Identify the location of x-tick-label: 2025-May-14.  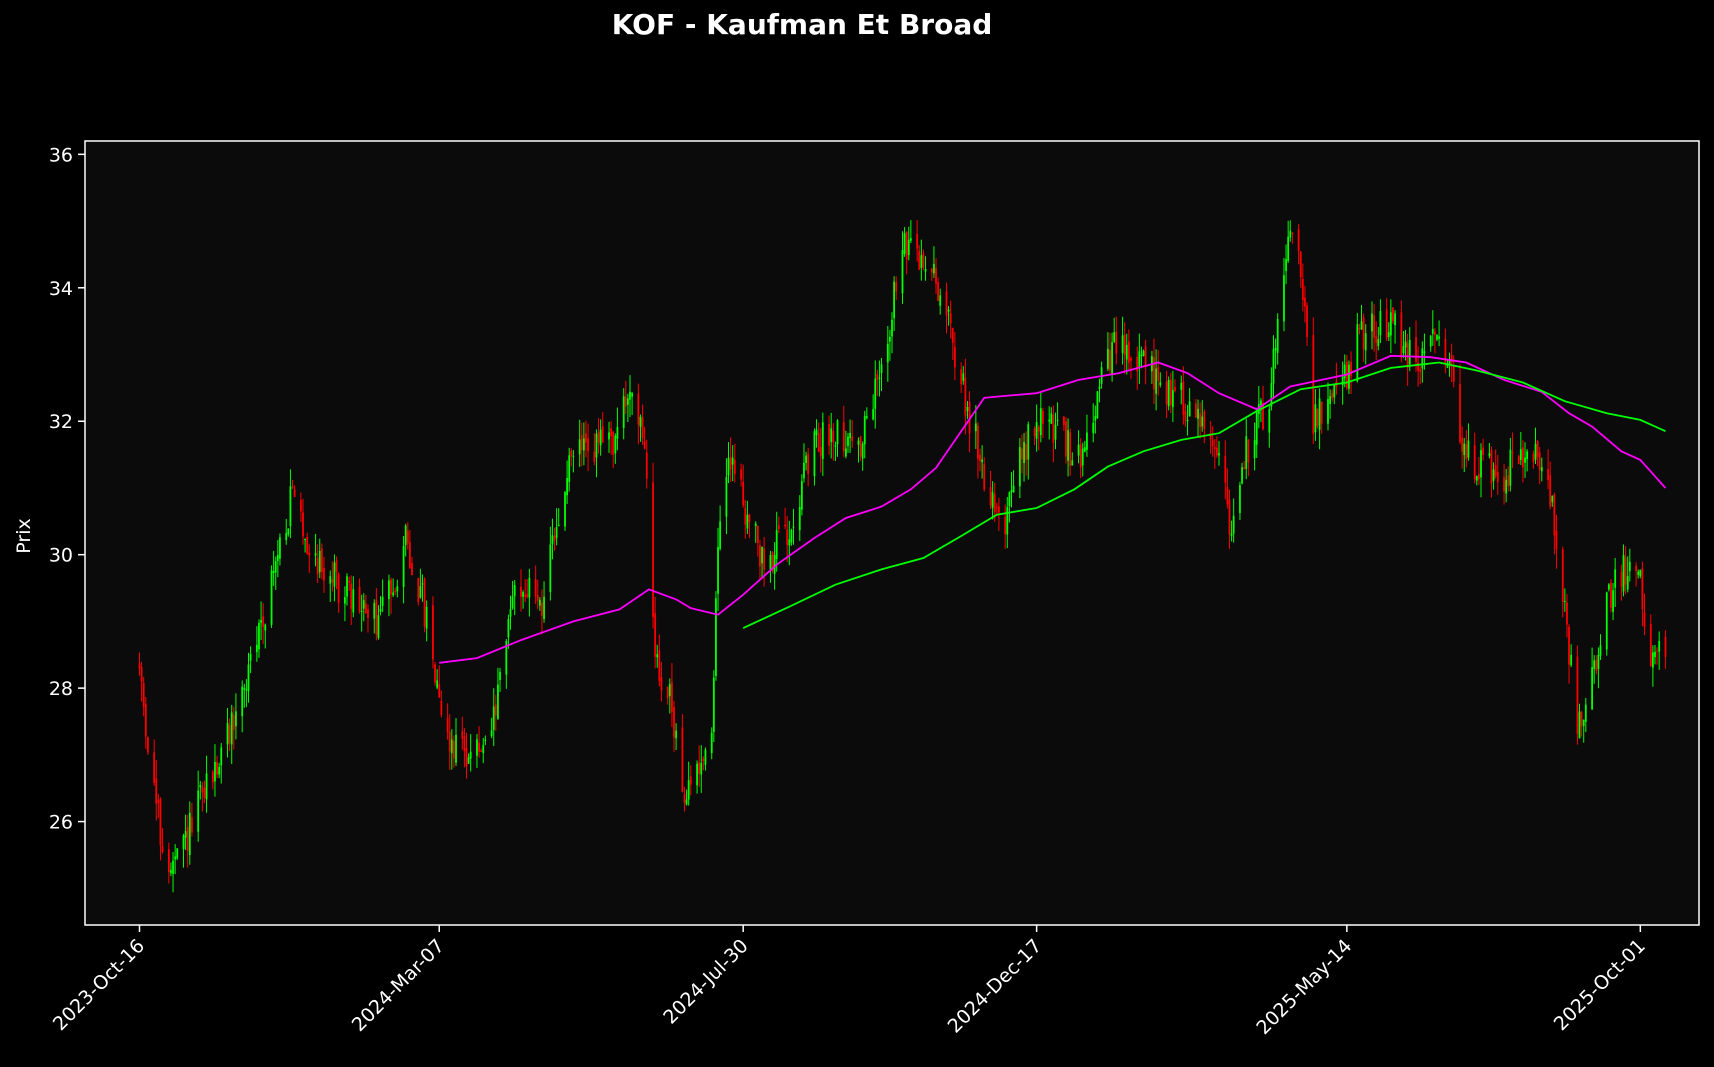
(1304, 987).